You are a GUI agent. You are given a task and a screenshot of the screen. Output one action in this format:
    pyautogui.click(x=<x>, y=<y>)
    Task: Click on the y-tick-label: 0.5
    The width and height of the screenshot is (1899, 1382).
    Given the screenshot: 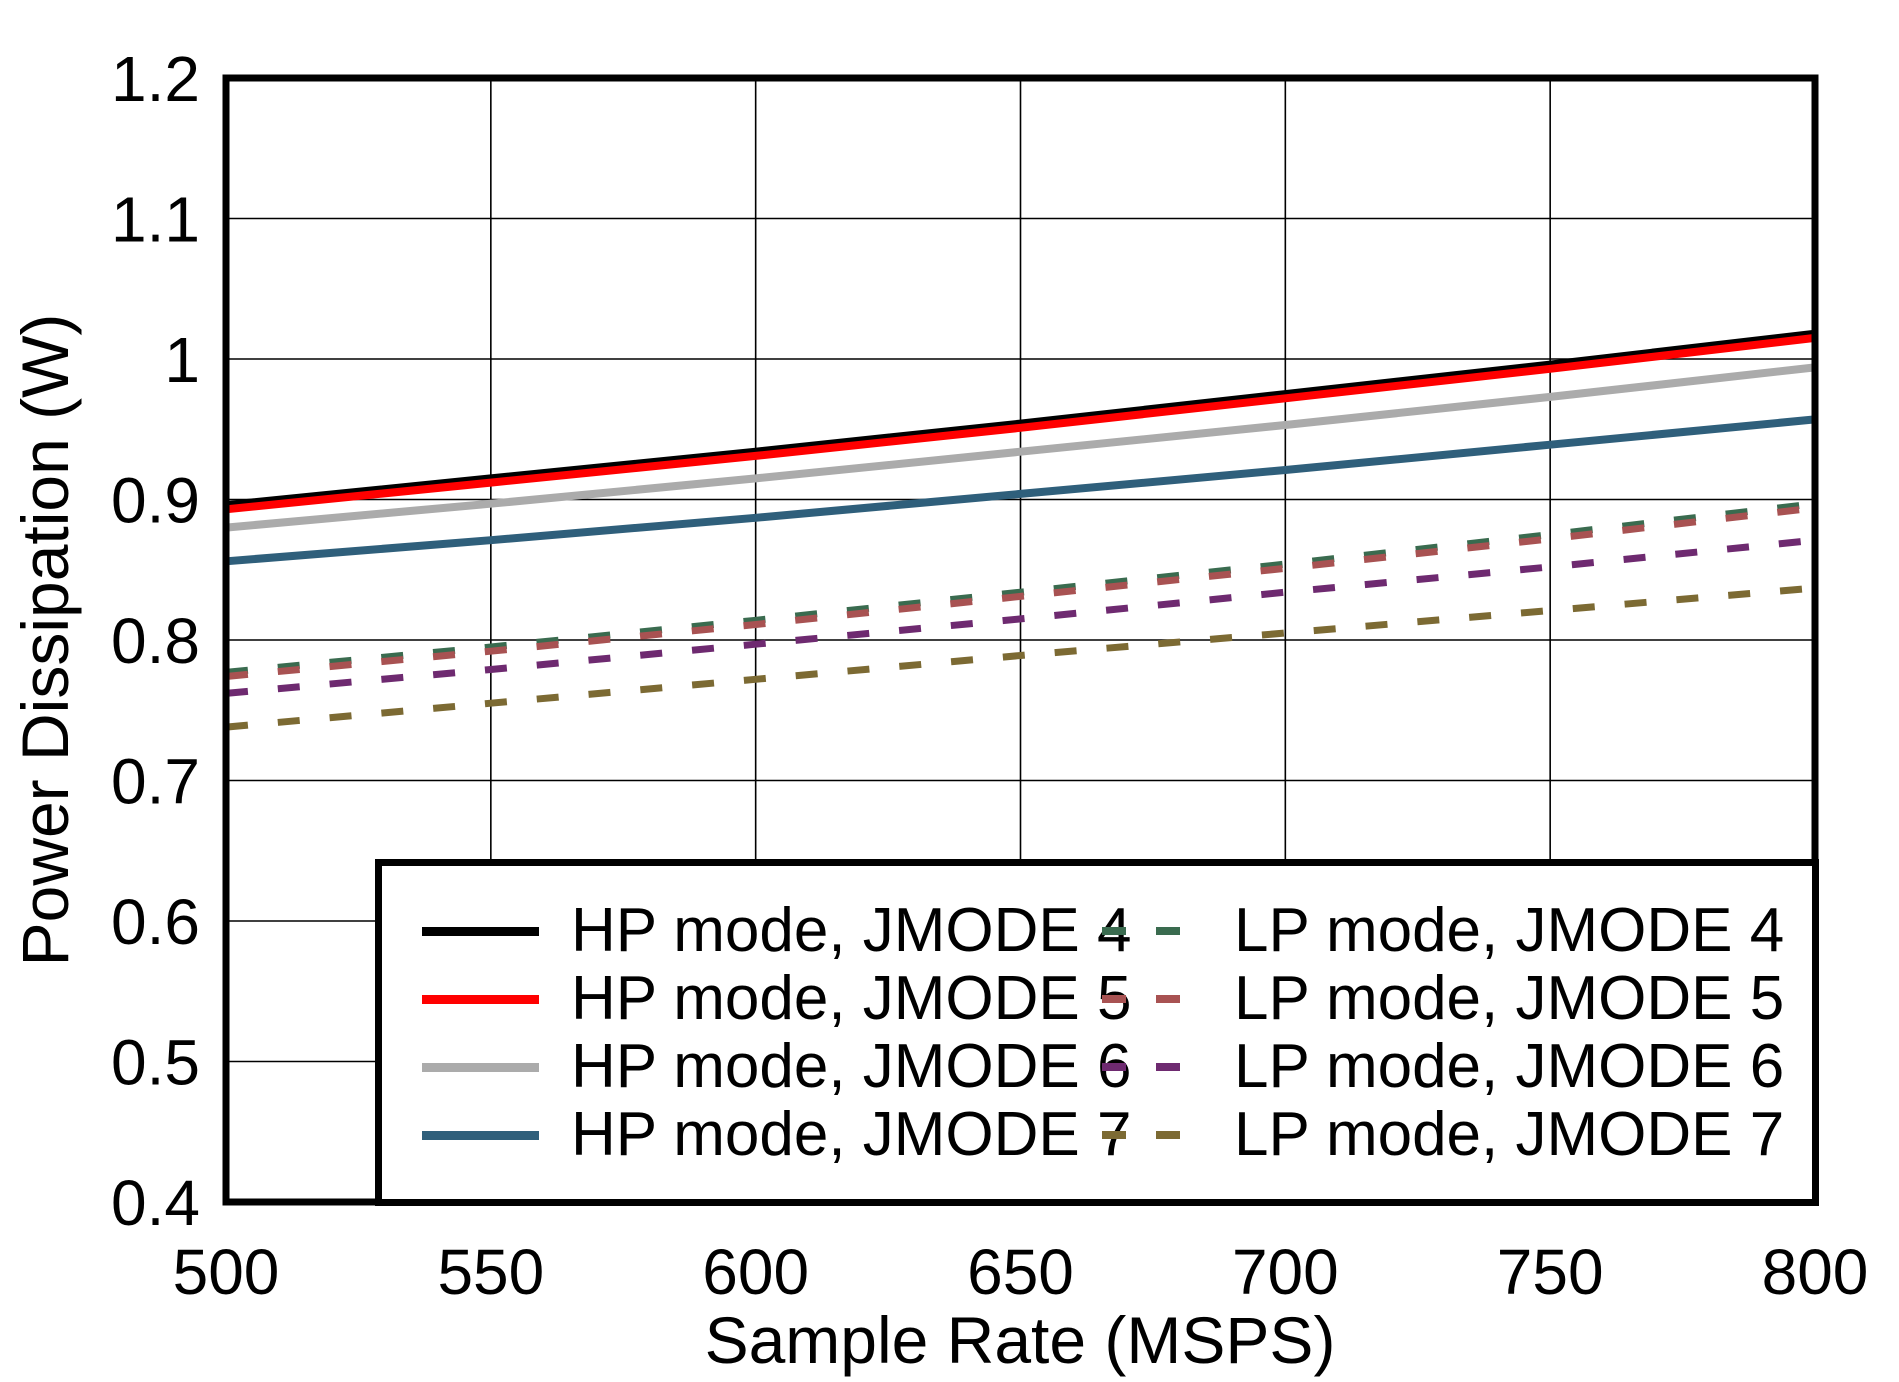 What is the action you would take?
    pyautogui.click(x=155, y=1063)
    